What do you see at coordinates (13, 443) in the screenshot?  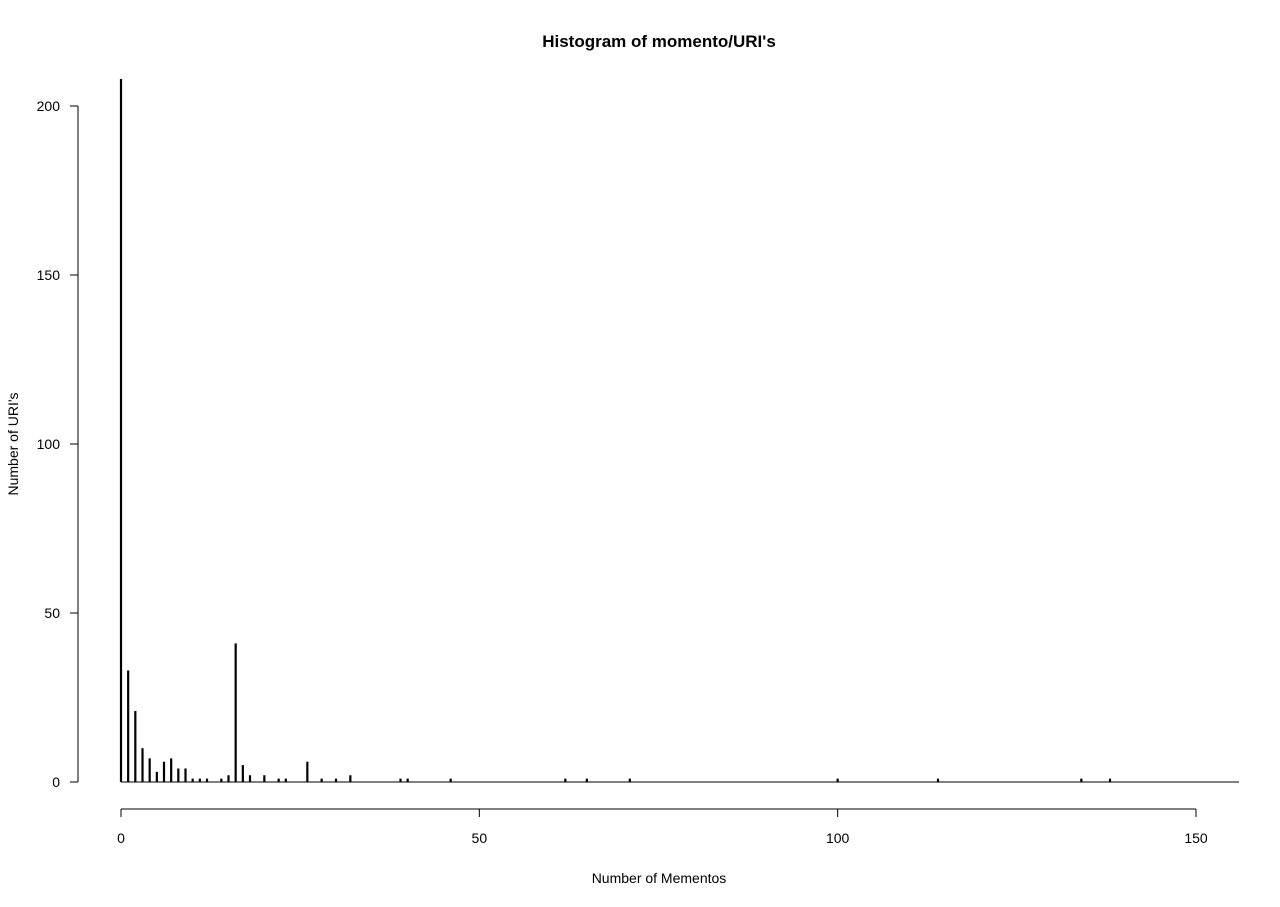 I see `y-axis-label: Number of URI's` at bounding box center [13, 443].